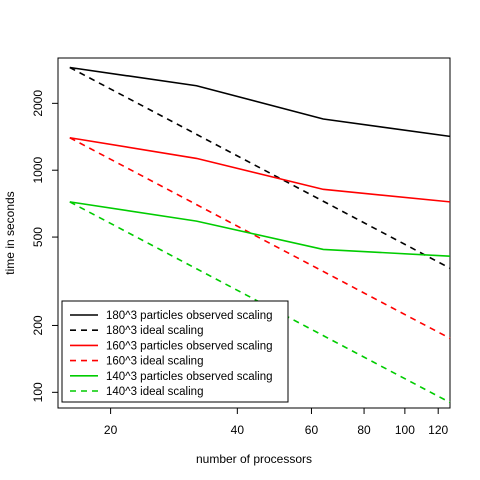 The width and height of the screenshot is (480, 480). Describe the element at coordinates (38, 103) in the screenshot. I see `y-tick-label: 2000` at that location.